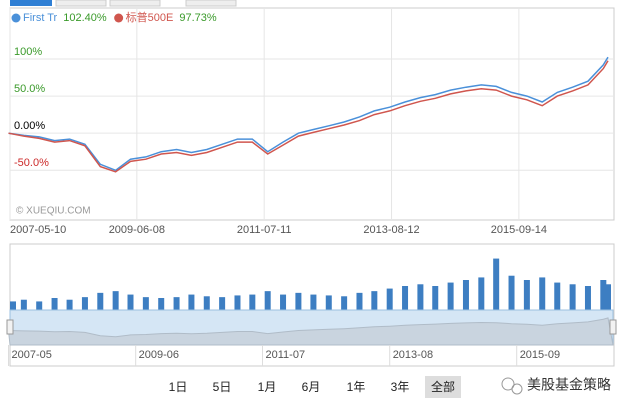  What do you see at coordinates (29, 126) in the screenshot?
I see `y-tick-label: 0.00%` at bounding box center [29, 126].